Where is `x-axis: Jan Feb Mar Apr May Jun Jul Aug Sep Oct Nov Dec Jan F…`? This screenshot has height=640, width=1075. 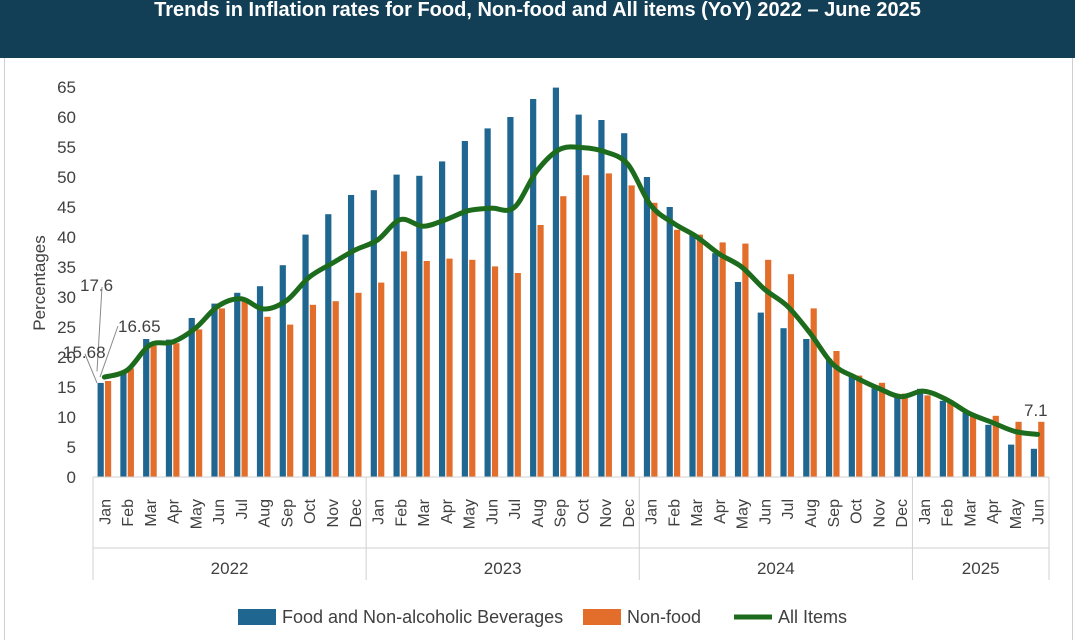
x-axis: Jan Feb Mar Apr May Jun Jul Aug Sep Oct Nov Dec Jan F… is located at coordinates (571, 528).